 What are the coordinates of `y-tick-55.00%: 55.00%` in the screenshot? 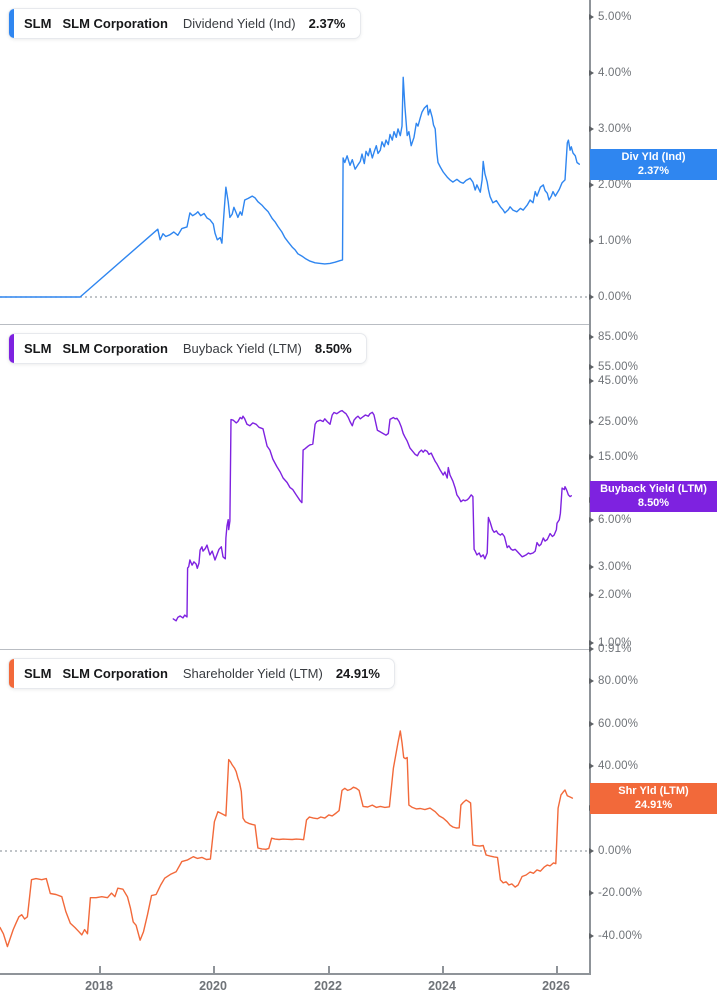 It's located at (613, 367).